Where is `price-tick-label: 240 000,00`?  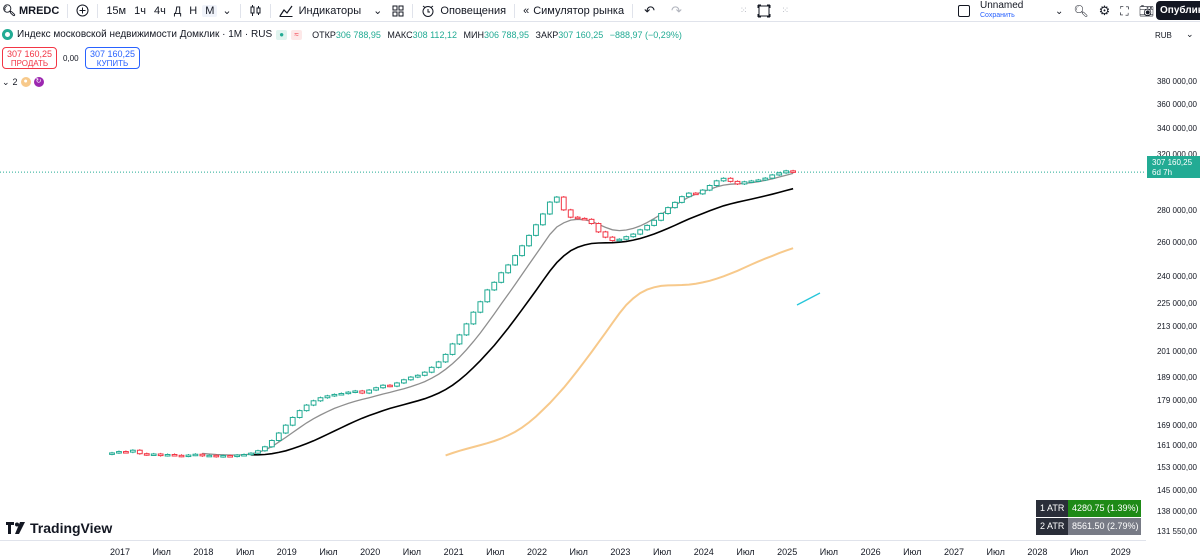
price-tick-label: 240 000,00 is located at coordinates (1176, 276).